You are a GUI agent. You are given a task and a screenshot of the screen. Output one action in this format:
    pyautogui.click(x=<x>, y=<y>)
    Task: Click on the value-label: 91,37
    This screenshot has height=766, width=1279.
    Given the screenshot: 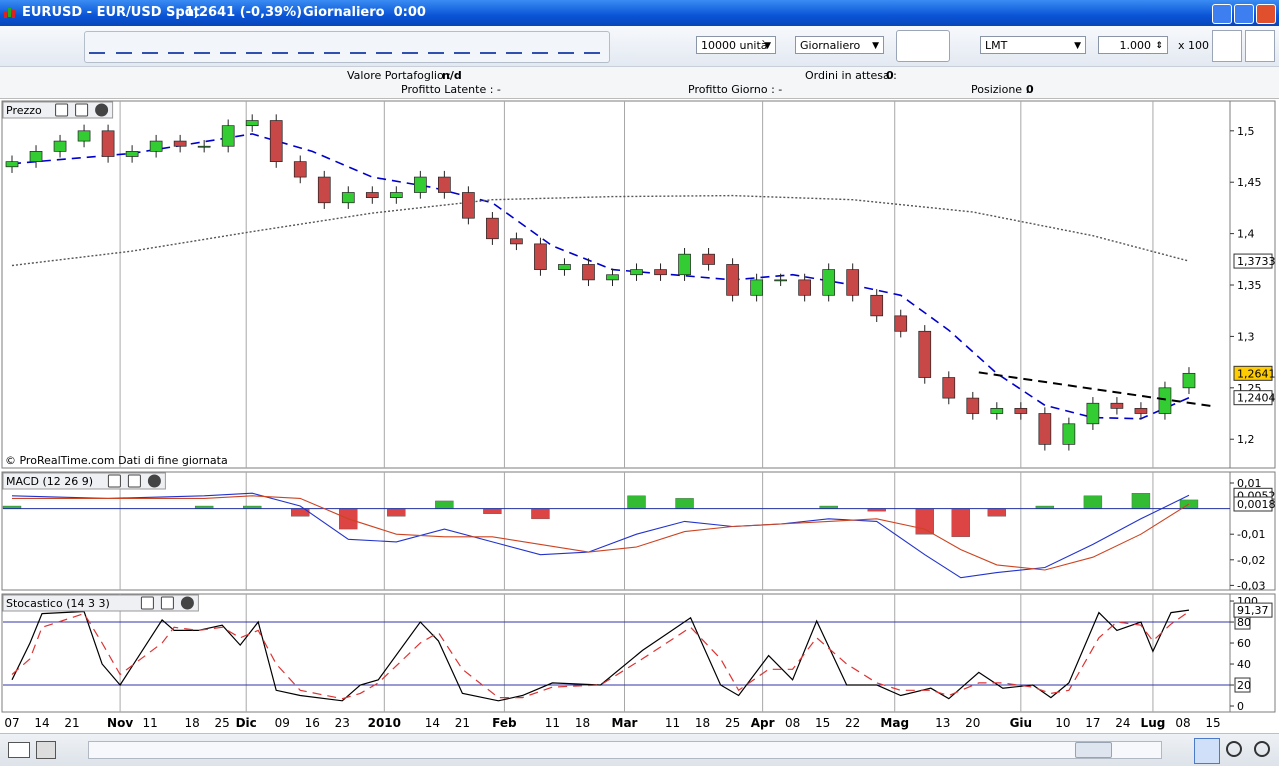 What is the action you would take?
    pyautogui.click(x=1253, y=610)
    